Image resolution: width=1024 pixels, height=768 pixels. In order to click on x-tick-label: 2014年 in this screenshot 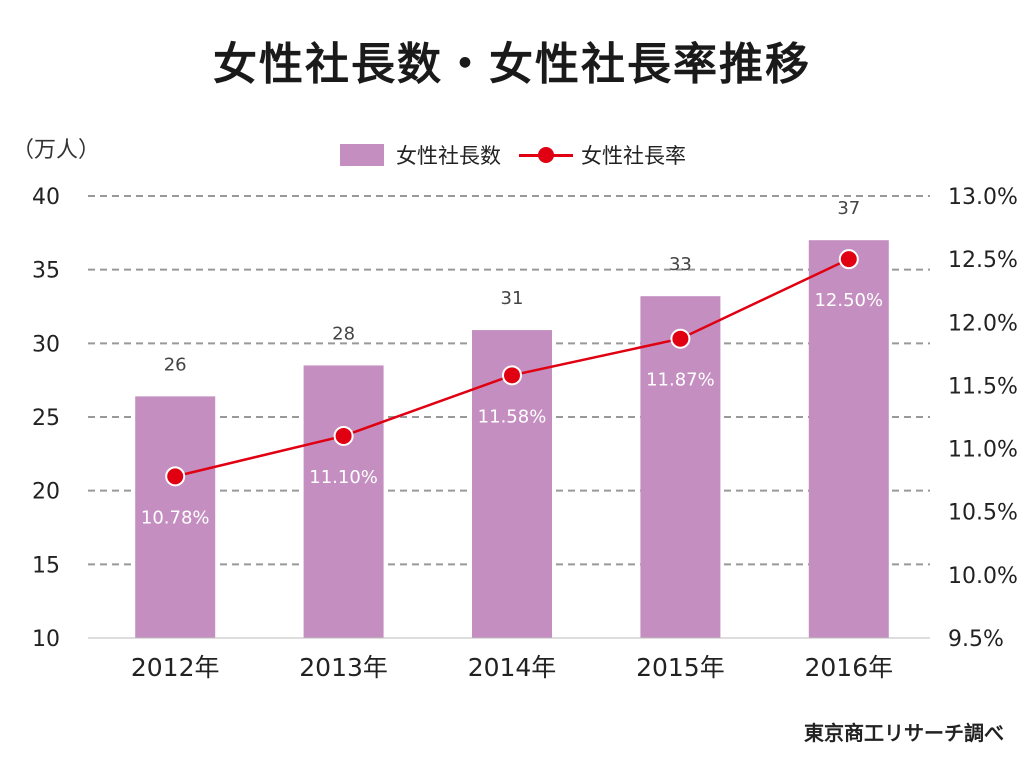, I will do `click(512, 667)`.